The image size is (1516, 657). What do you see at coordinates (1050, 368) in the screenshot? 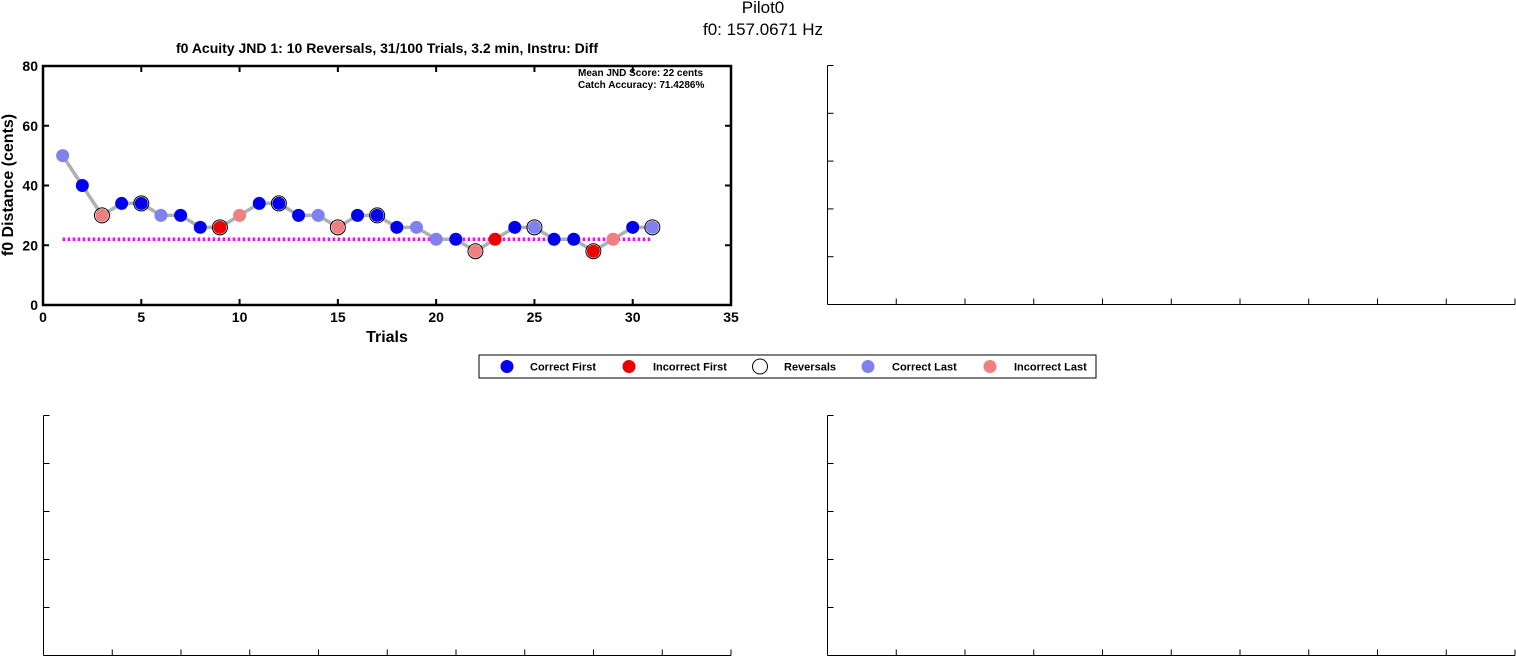
I see `legend-label-incorrect-last: Incorrect Last` at bounding box center [1050, 368].